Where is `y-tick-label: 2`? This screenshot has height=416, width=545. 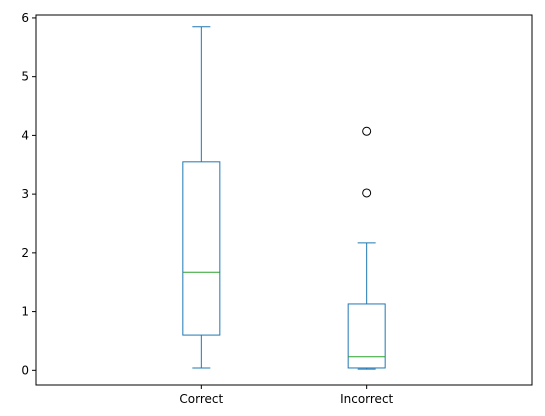 y-tick-label: 2 is located at coordinates (25, 253).